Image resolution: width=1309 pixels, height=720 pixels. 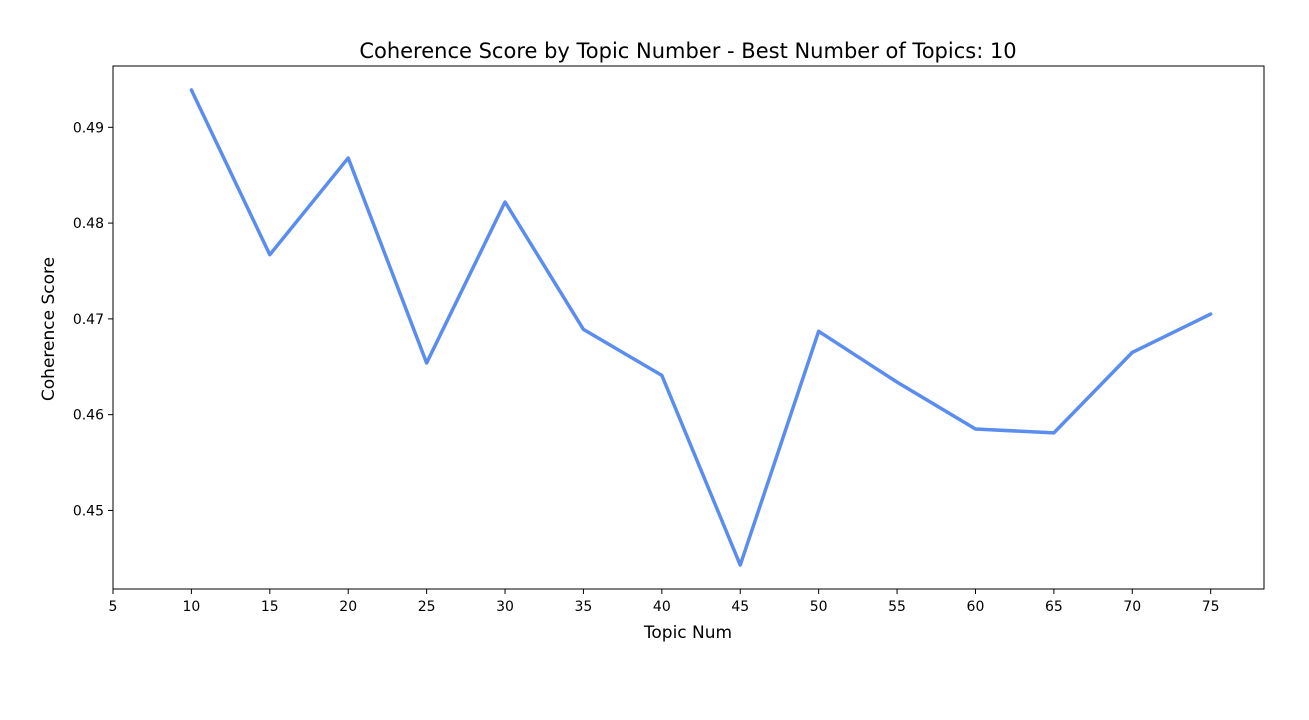 I want to click on x-tick-label: 60, so click(x=976, y=607).